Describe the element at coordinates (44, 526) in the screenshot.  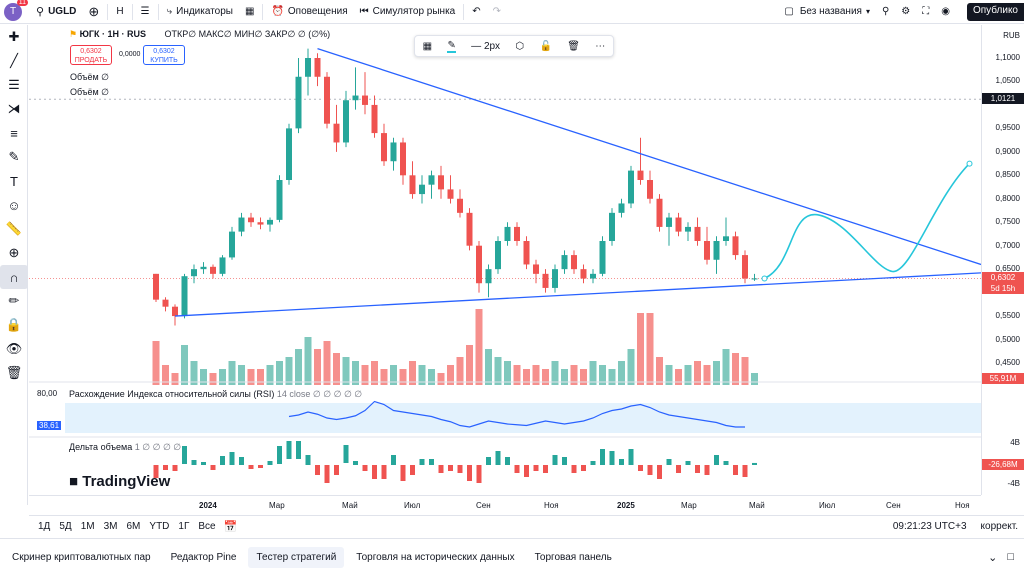
I see `range-button: 1Д` at that location.